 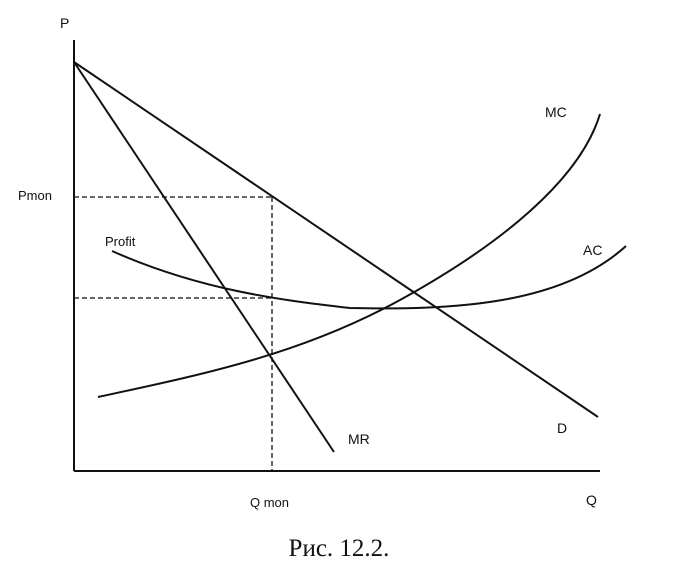 What do you see at coordinates (562, 428) in the screenshot?
I see `demand-label: D` at bounding box center [562, 428].